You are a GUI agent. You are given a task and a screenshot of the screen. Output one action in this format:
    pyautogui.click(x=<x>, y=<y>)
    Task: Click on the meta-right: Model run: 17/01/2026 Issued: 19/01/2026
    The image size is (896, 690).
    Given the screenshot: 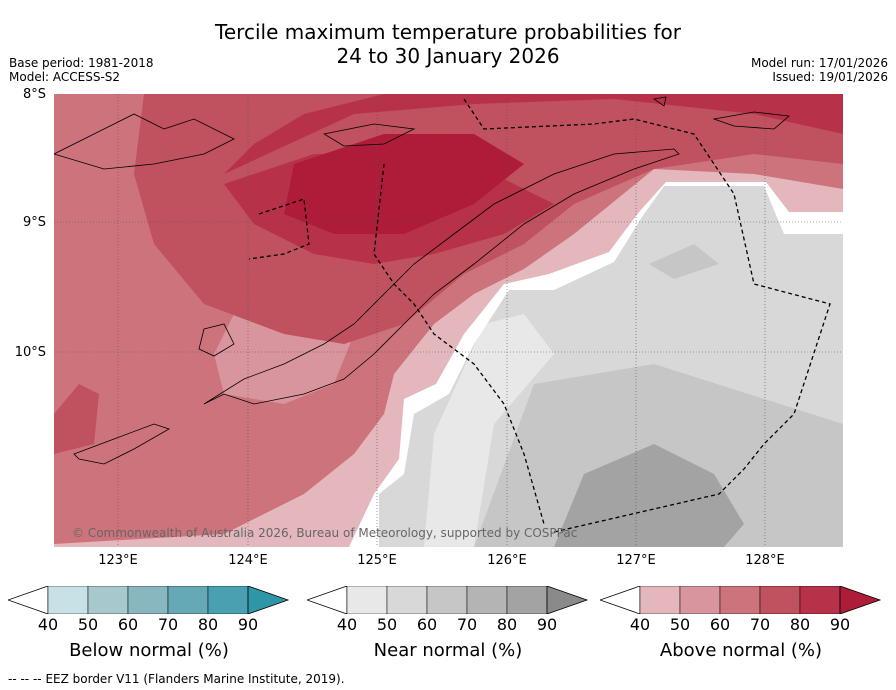 What is the action you would take?
    pyautogui.click(x=819, y=70)
    